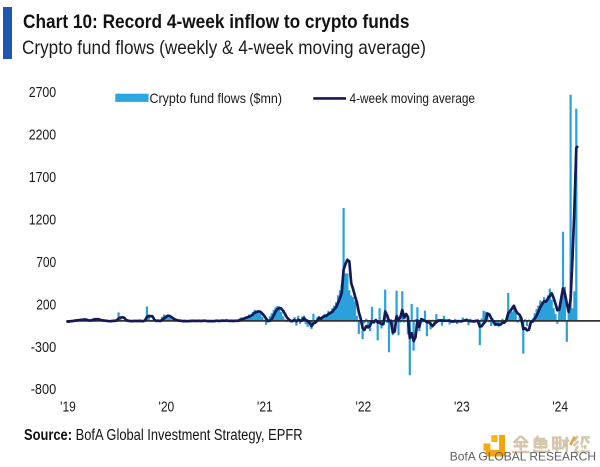  I want to click on svg-text: Crypto fund flows ($mn), so click(216, 98).